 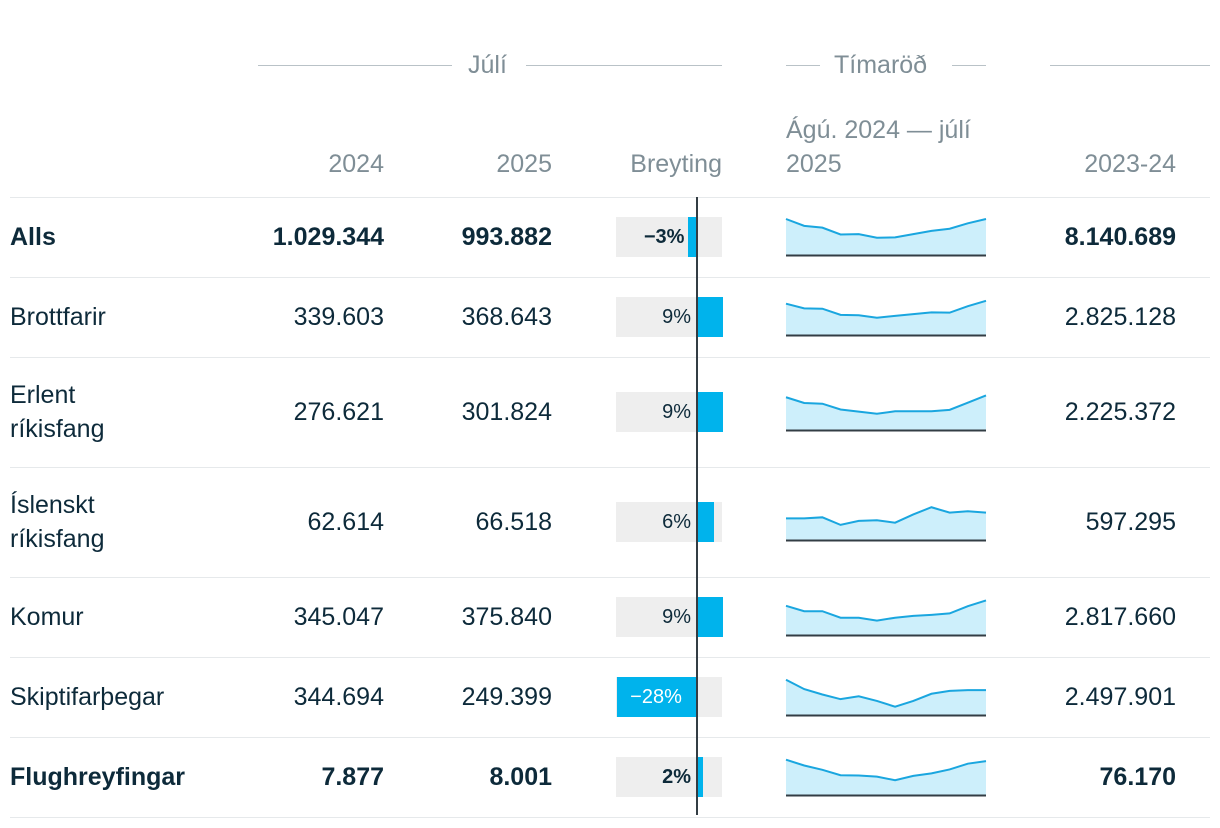 What do you see at coordinates (356, 164) in the screenshot?
I see `column-header-2024: 2024` at bounding box center [356, 164].